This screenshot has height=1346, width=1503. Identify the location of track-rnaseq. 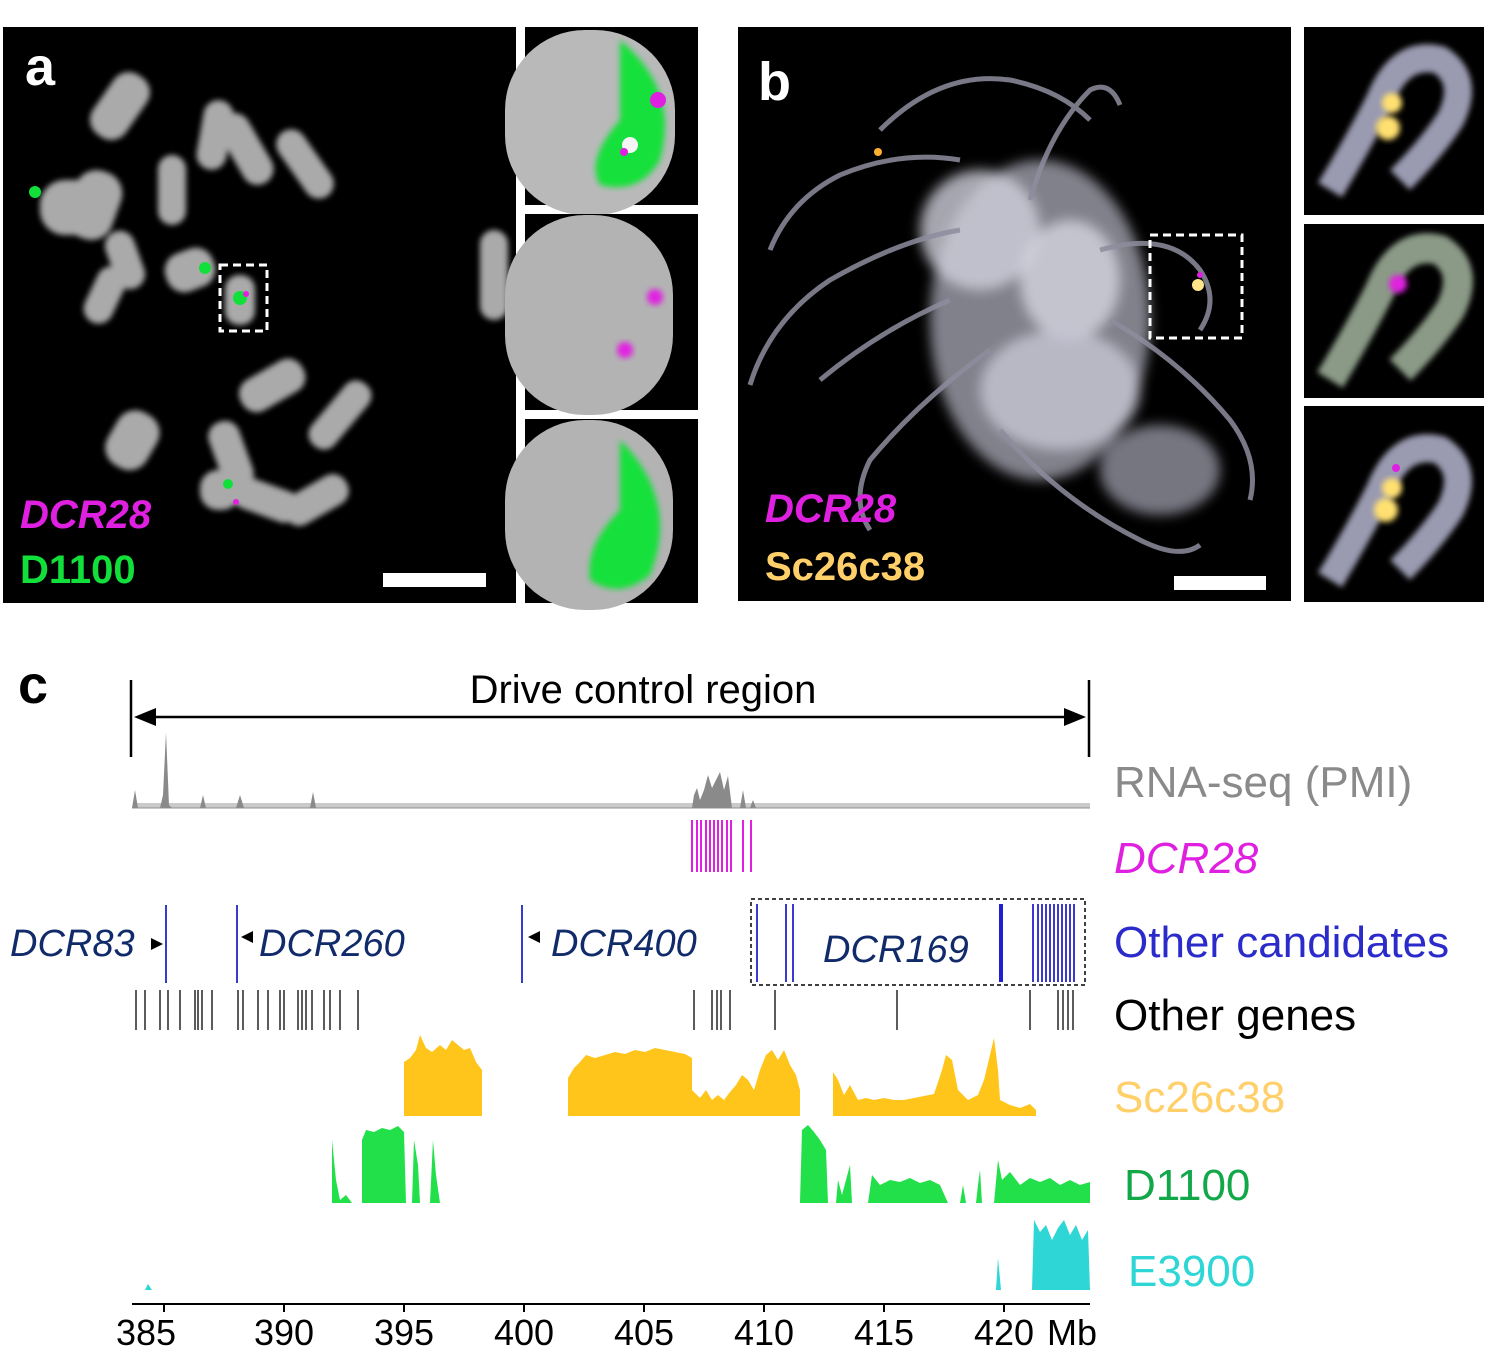
(611, 770).